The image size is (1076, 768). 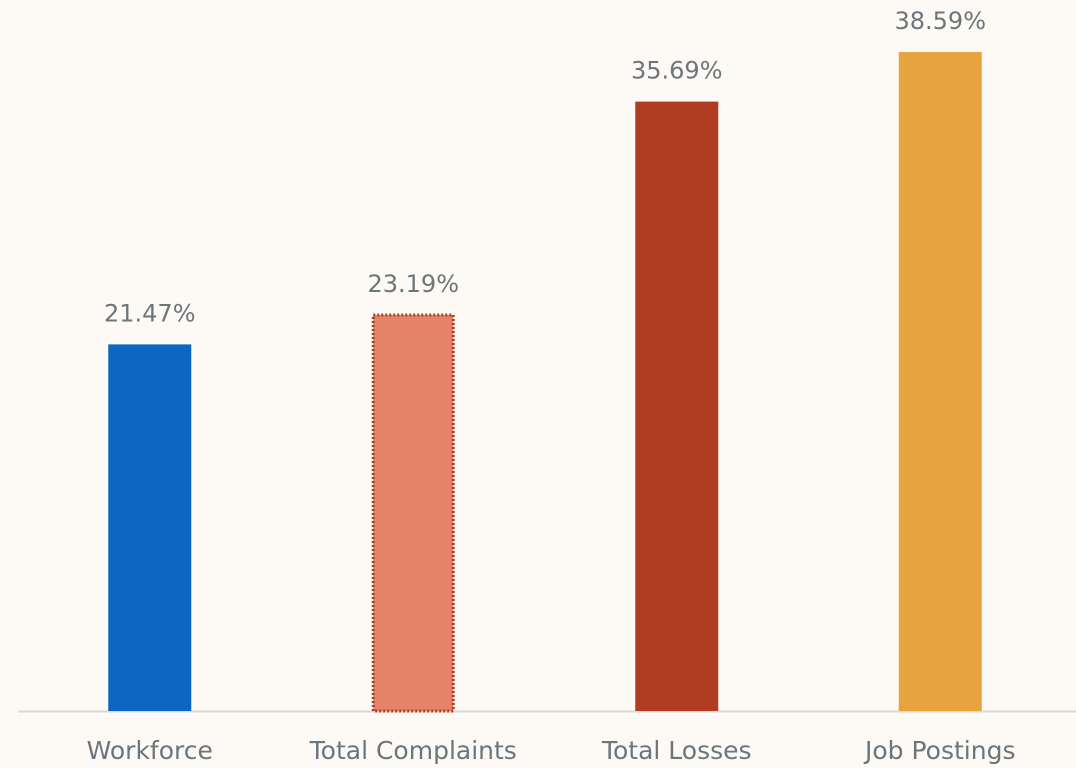 What do you see at coordinates (940, 21) in the screenshot?
I see `value-label: 38.59%` at bounding box center [940, 21].